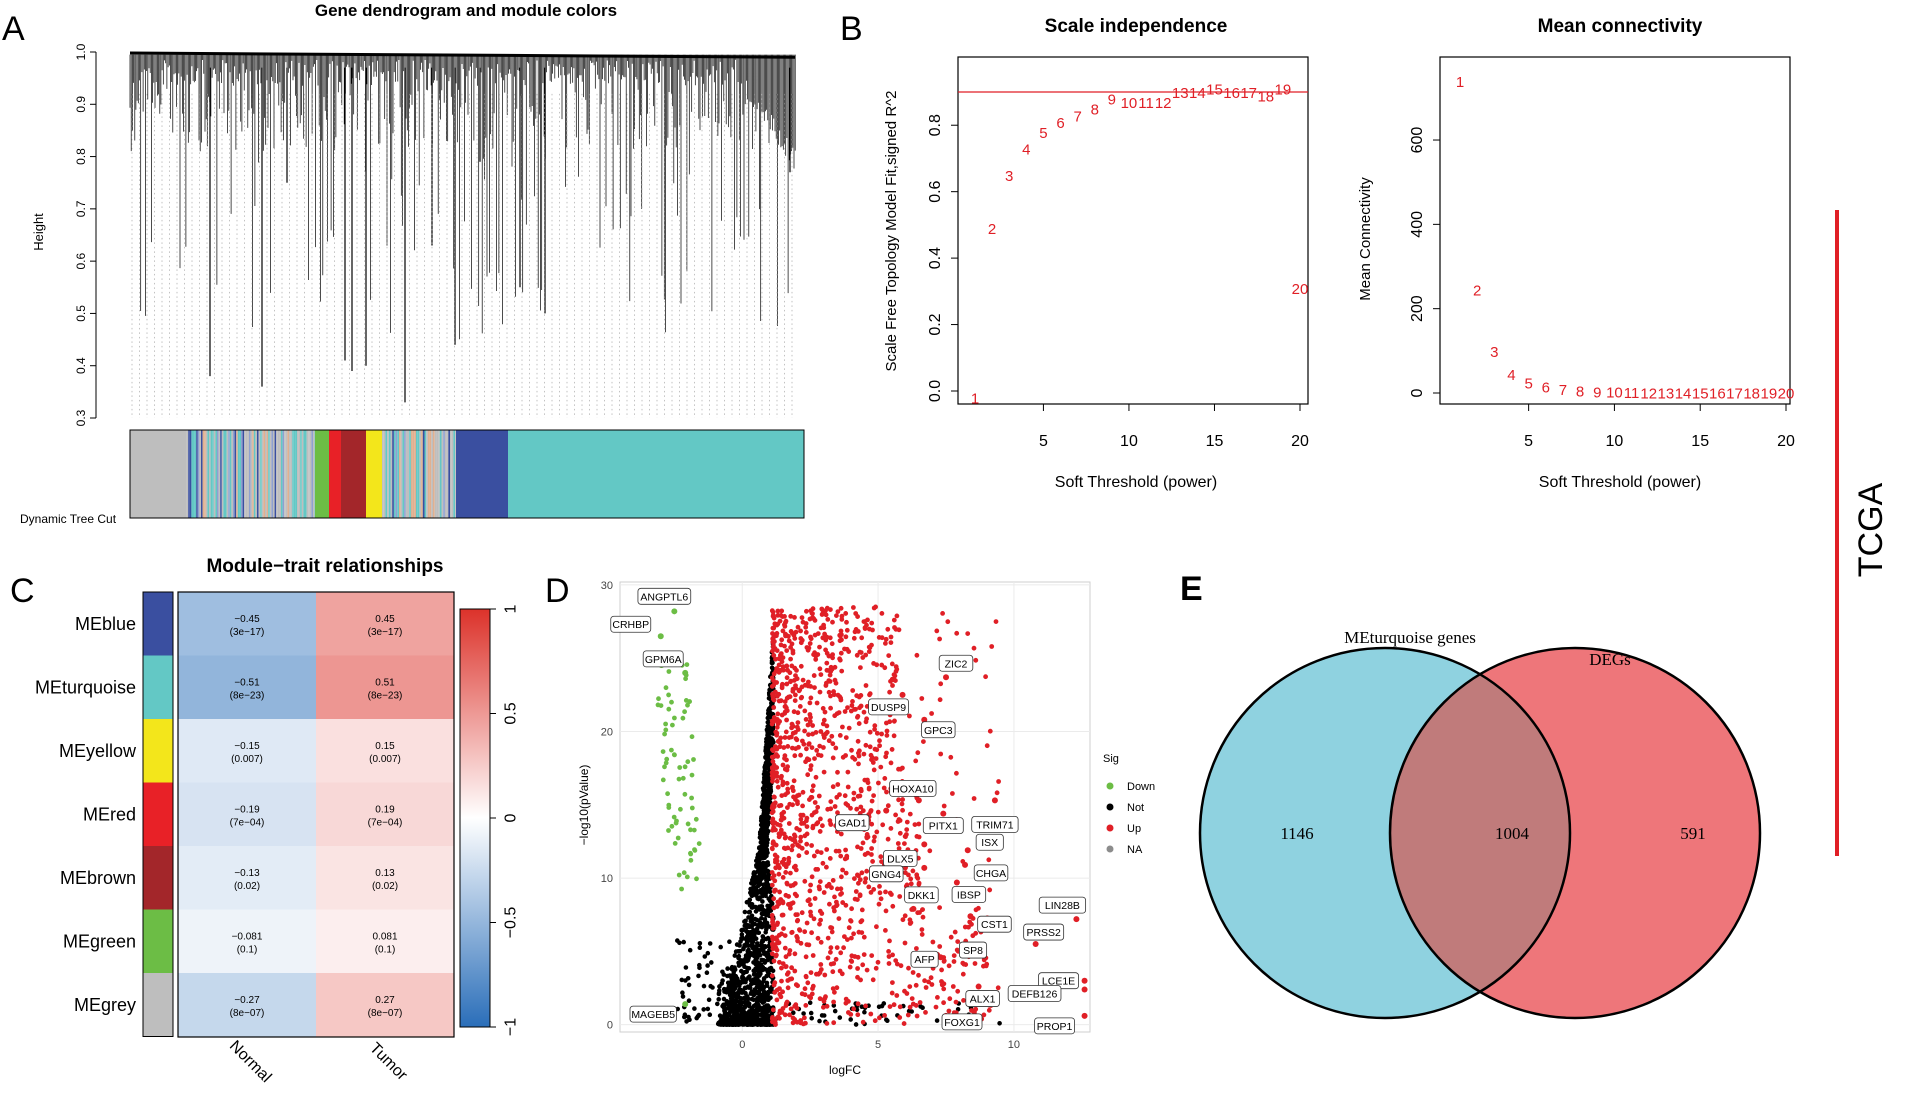  What do you see at coordinates (1580, 391) in the screenshot?
I see `power-point-label: 8` at bounding box center [1580, 391].